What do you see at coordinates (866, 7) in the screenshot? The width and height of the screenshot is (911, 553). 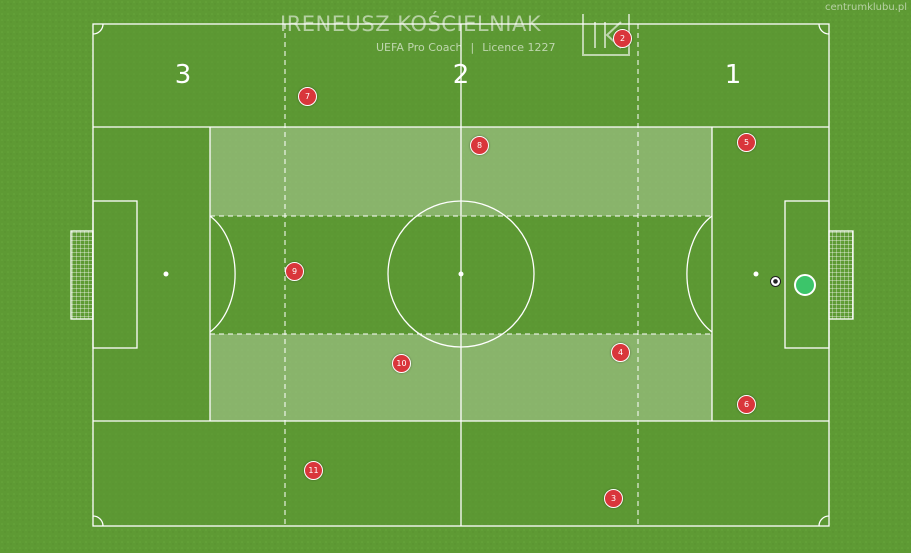 I see `site-watermark: centrumklubu.pl` at bounding box center [866, 7].